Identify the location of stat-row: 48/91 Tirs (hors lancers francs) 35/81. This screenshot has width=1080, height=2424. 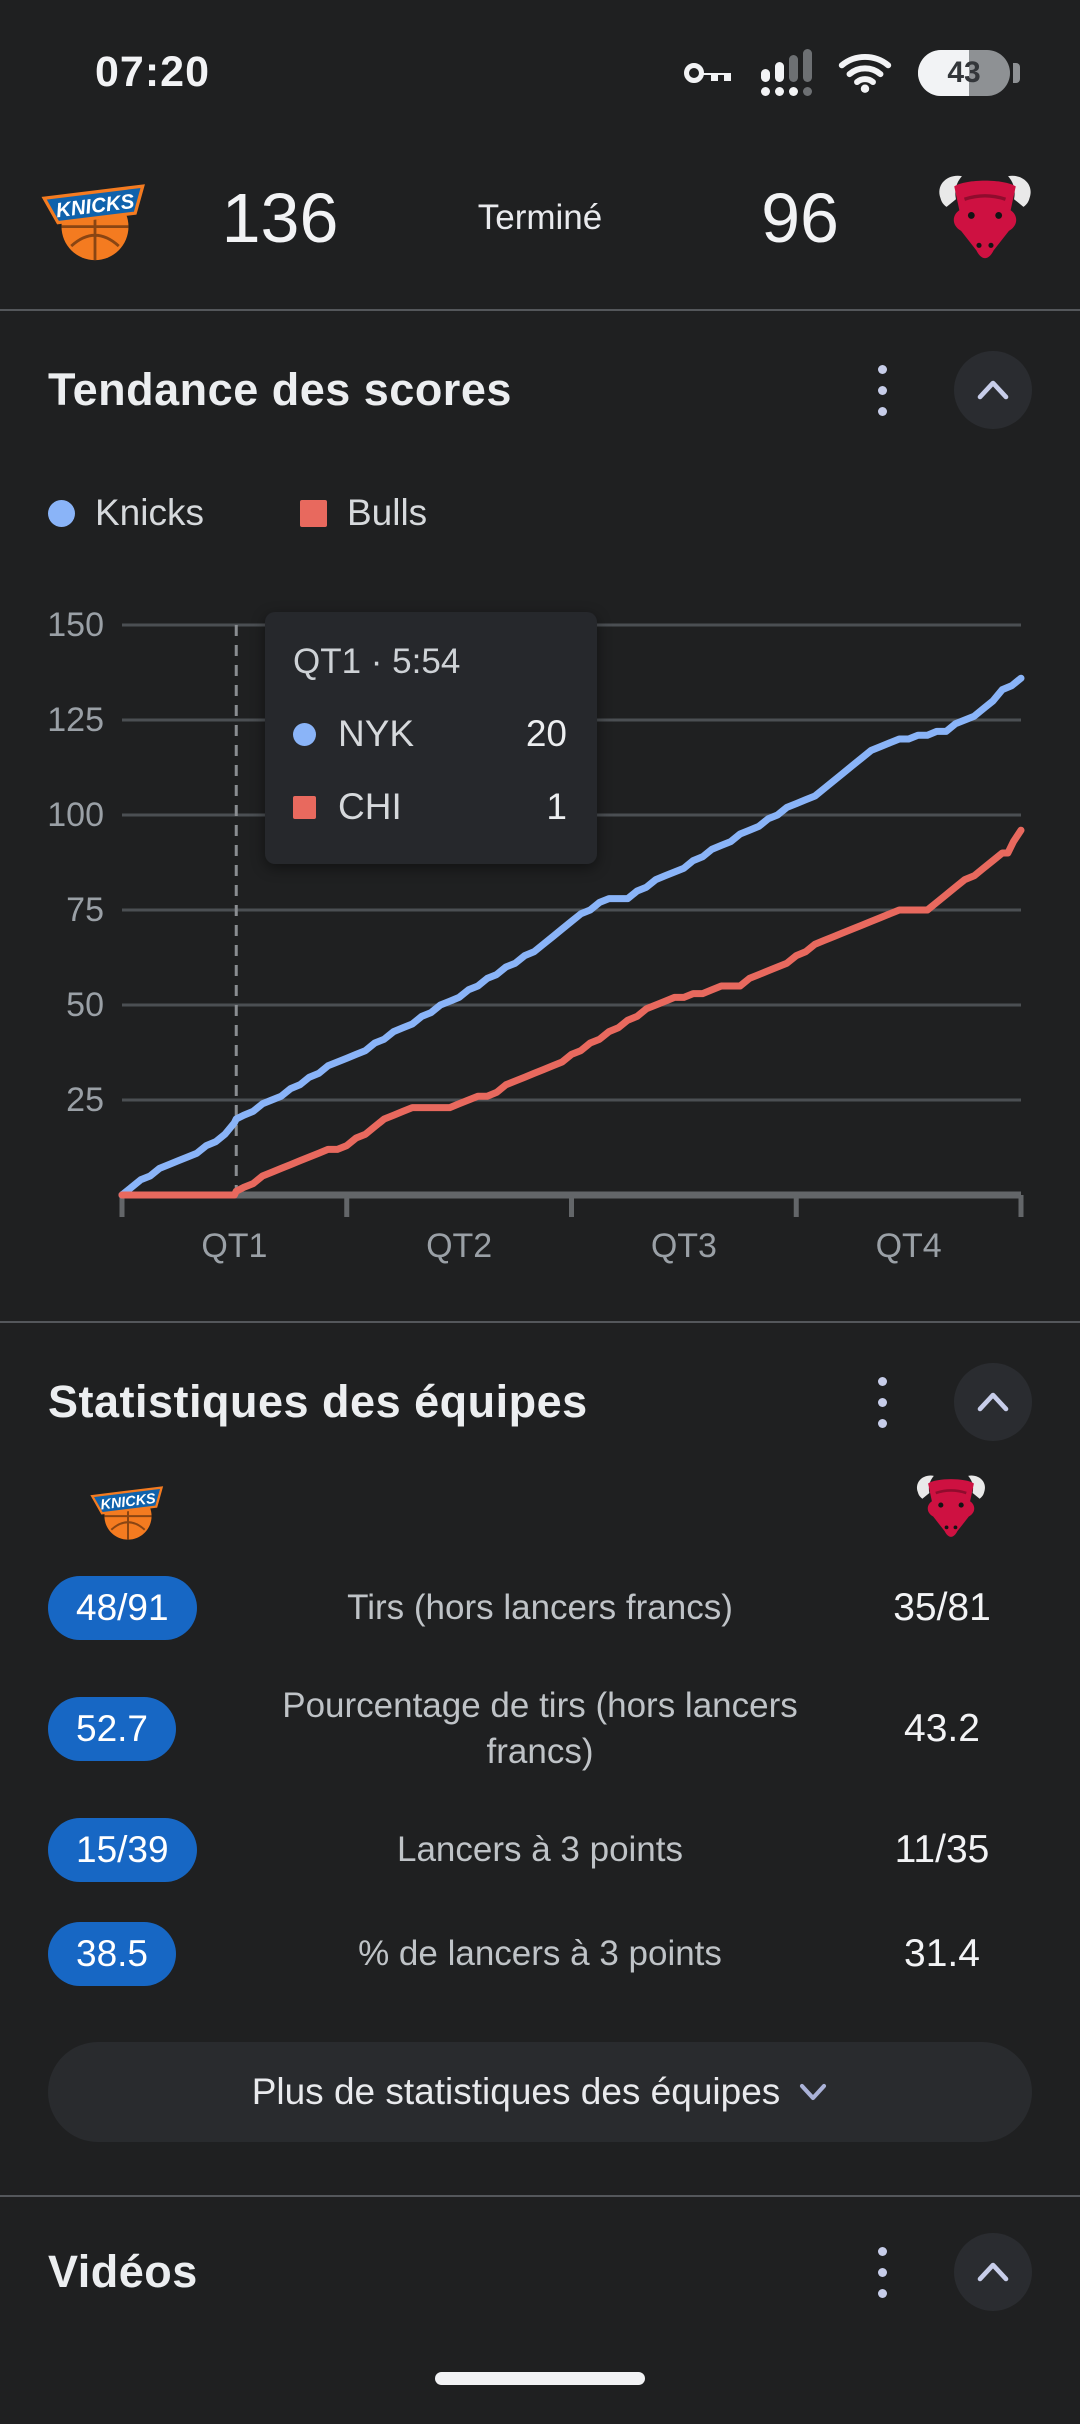
(540, 1608).